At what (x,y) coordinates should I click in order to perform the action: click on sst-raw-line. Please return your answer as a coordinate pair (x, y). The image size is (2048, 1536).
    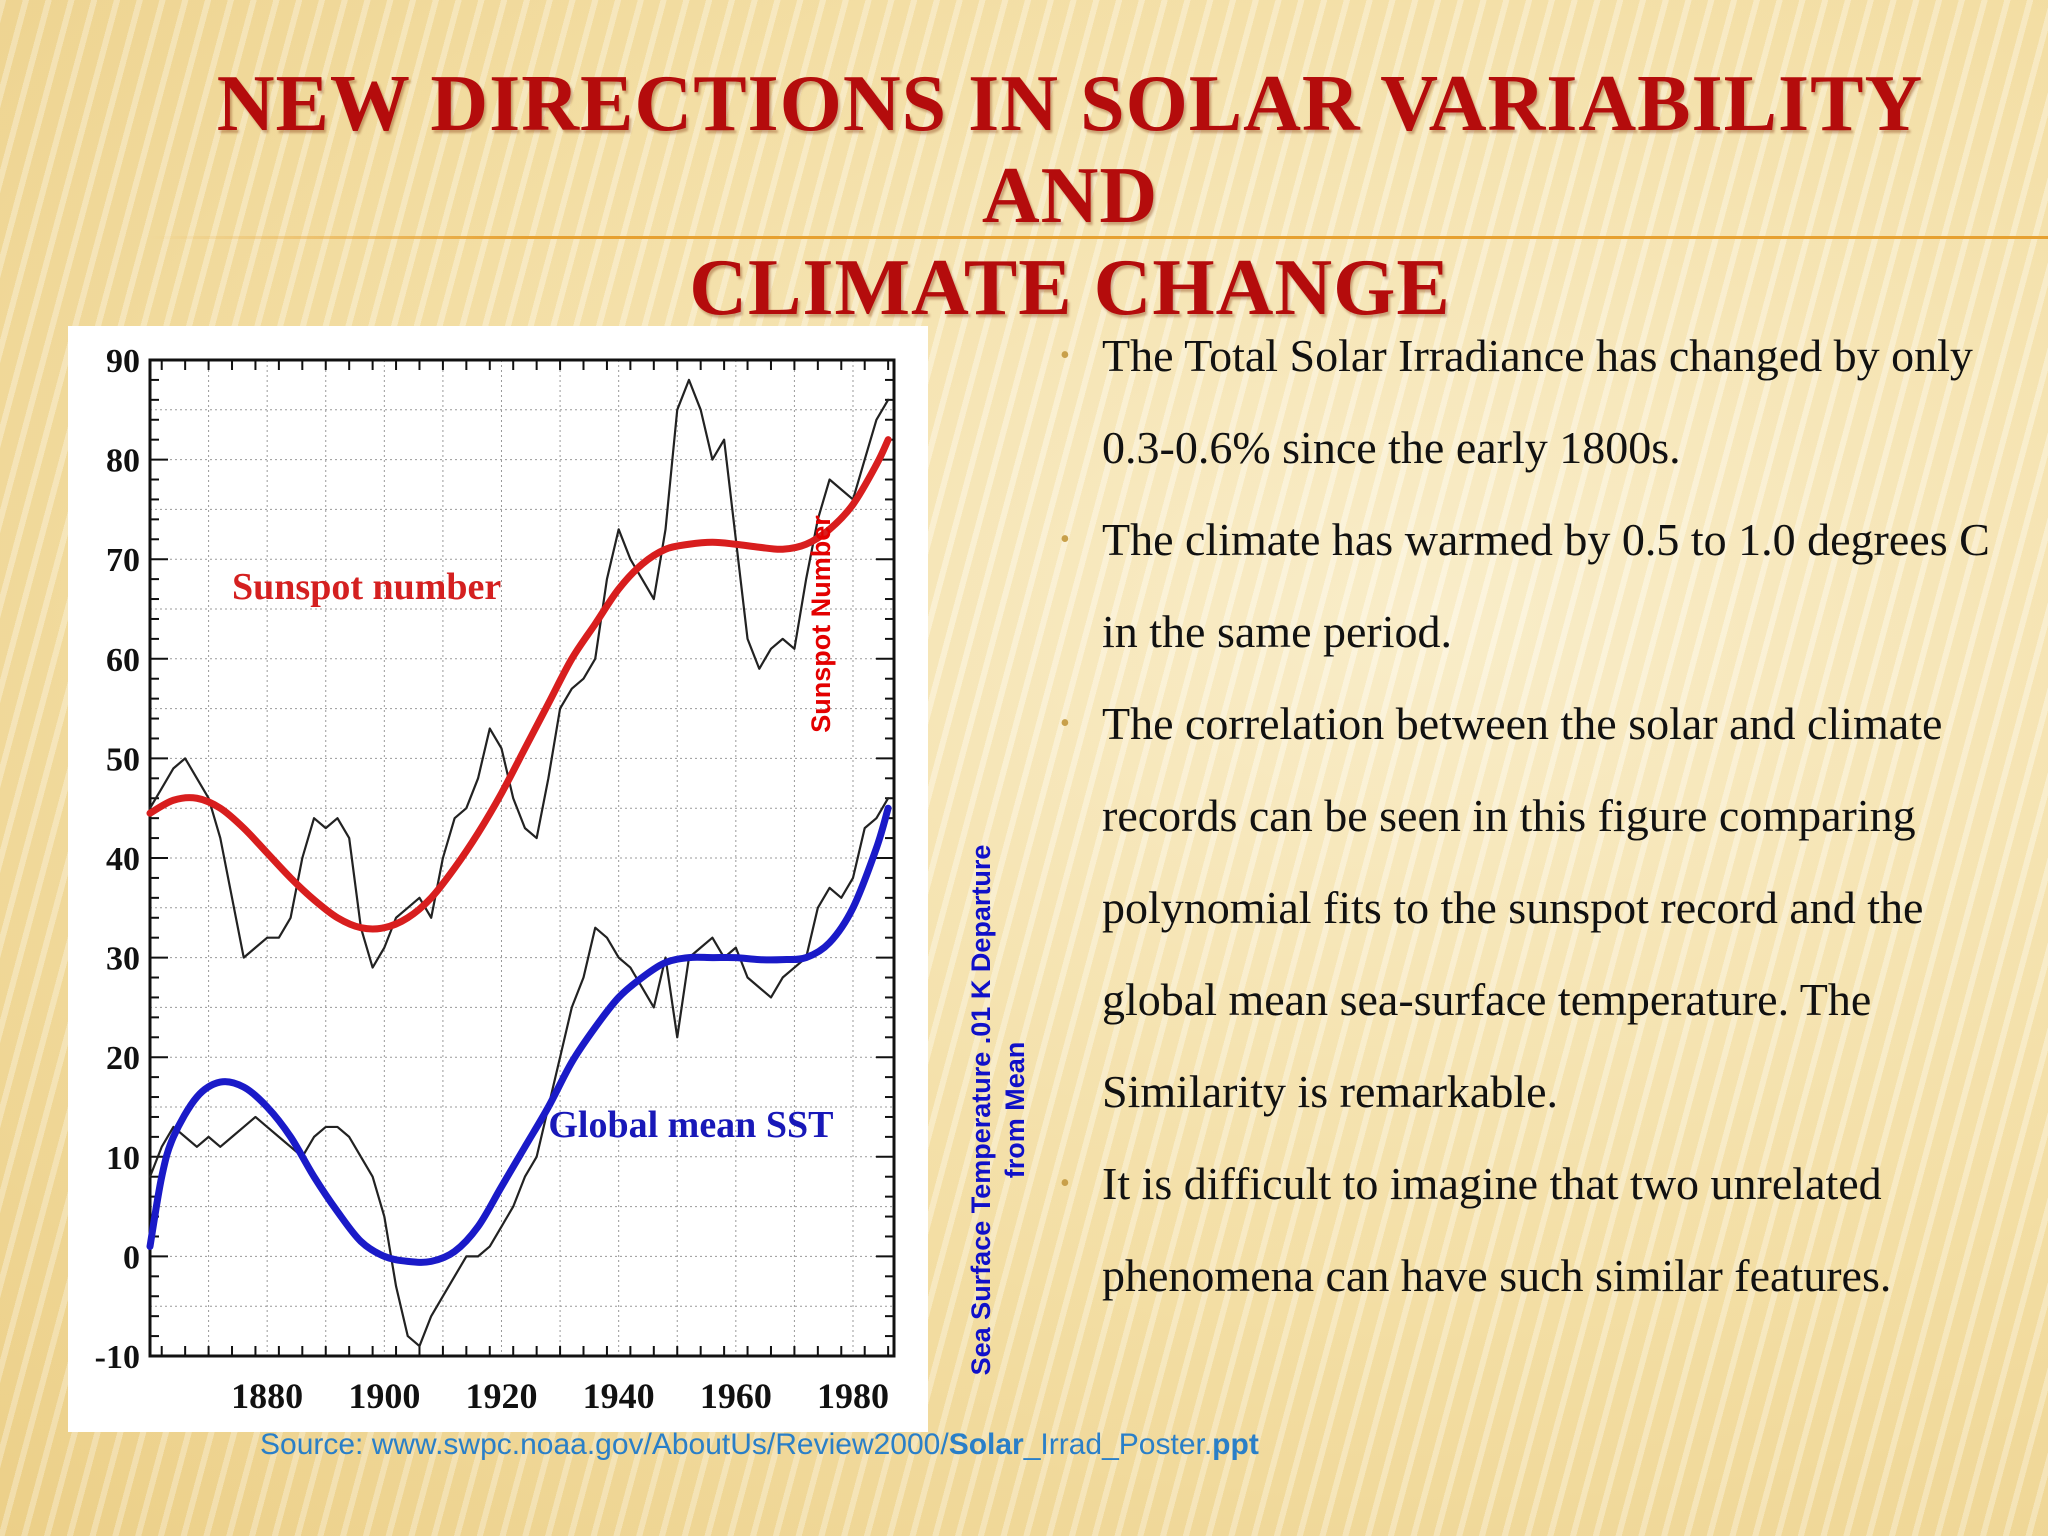
    Looking at the image, I should click on (519, 1072).